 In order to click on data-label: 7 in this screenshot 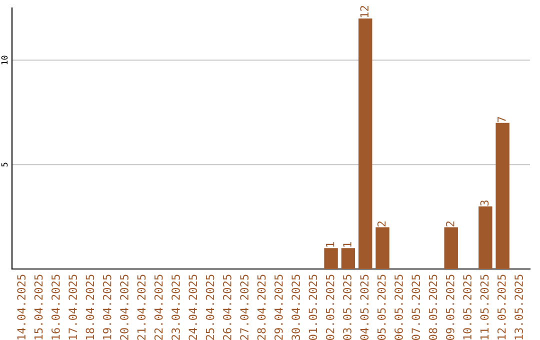, I will do `click(502, 119)`.